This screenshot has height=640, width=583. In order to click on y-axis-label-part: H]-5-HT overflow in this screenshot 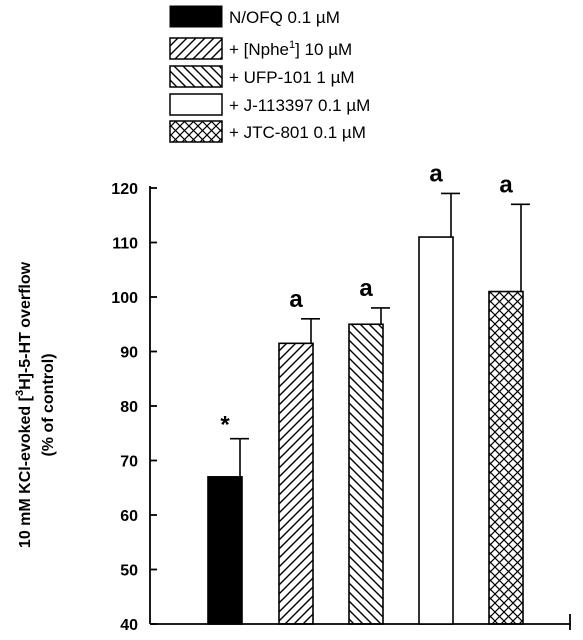, I will do `click(25, 325)`.